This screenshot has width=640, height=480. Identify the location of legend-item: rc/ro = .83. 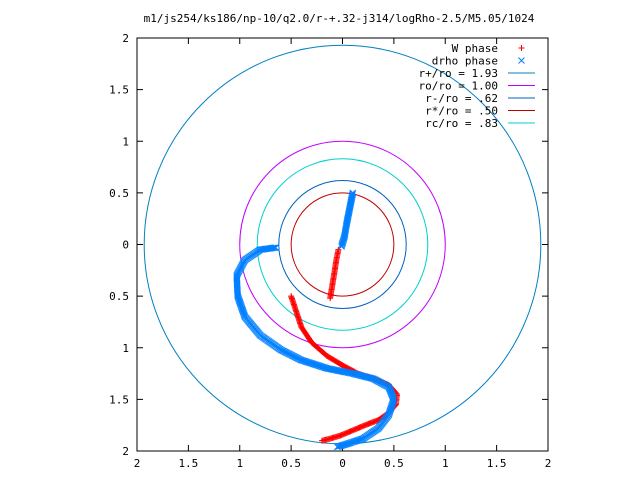
(480, 123).